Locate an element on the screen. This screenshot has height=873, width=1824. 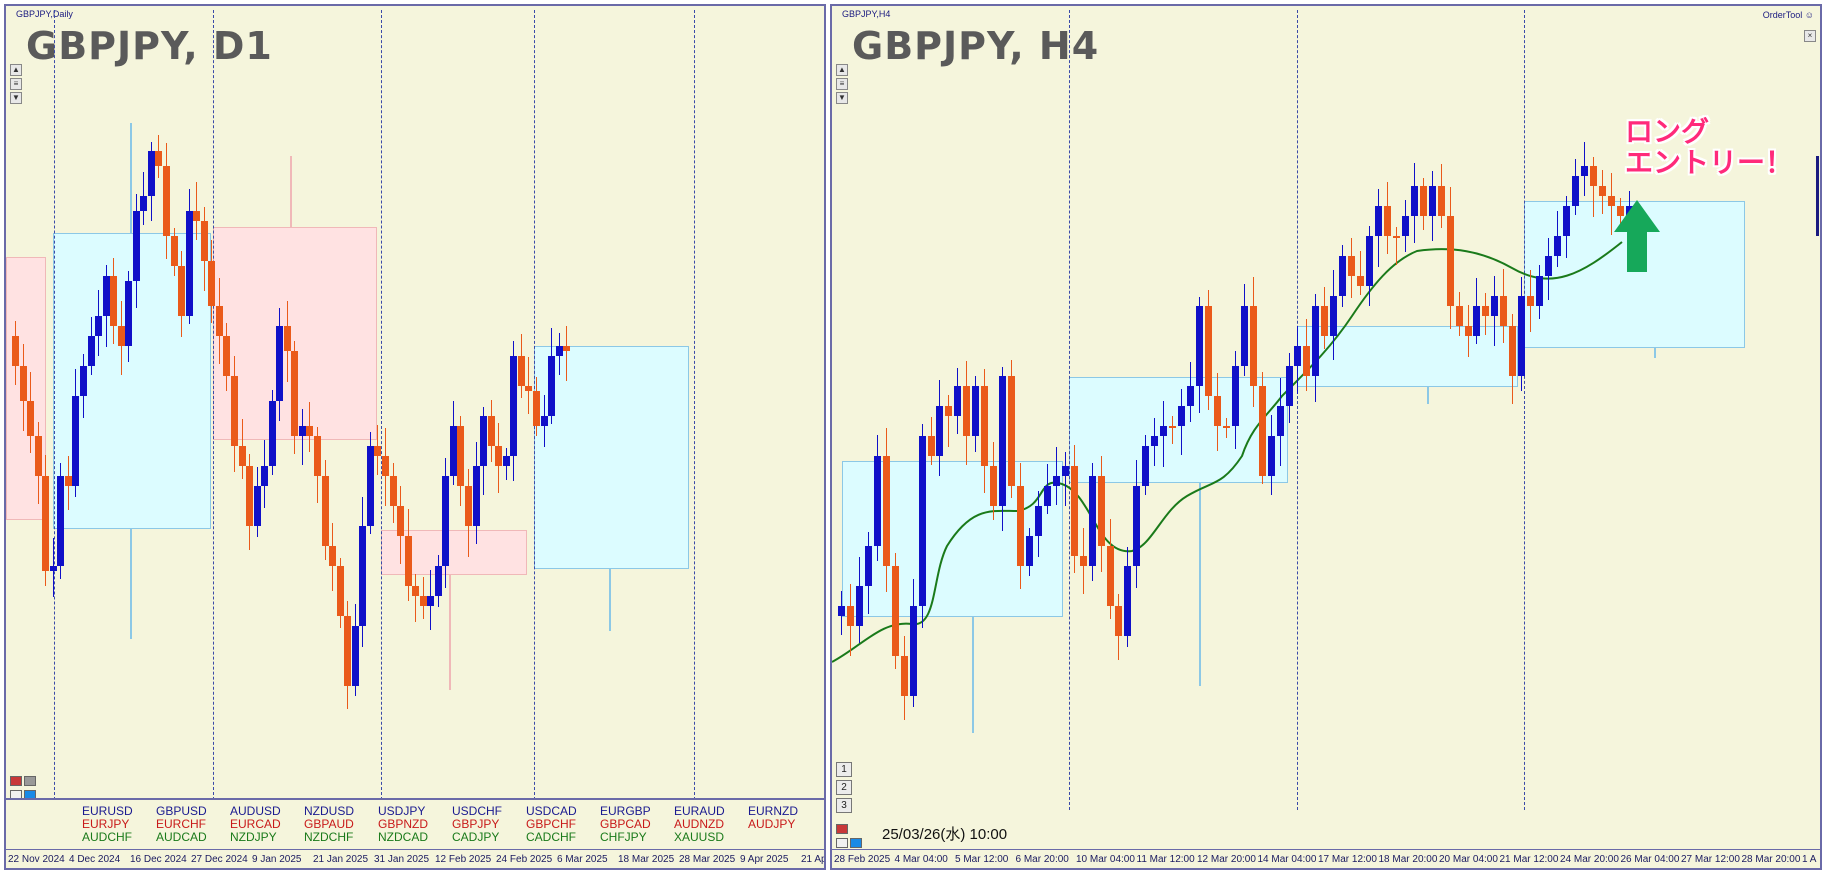
symbol-link: GBPJPY is located at coordinates (476, 824).